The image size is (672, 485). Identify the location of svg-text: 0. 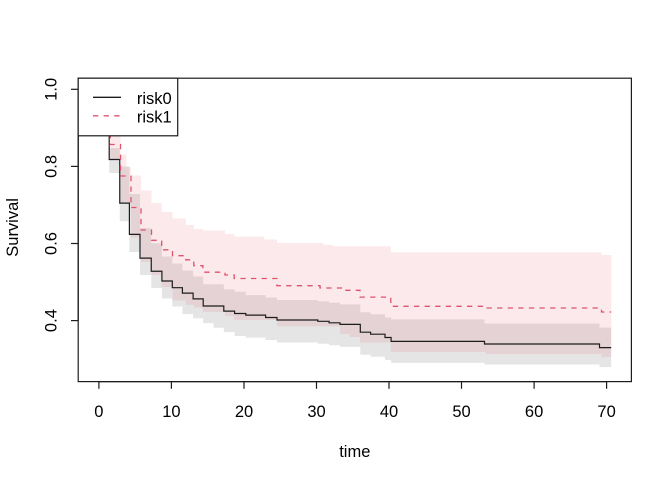
(98, 412).